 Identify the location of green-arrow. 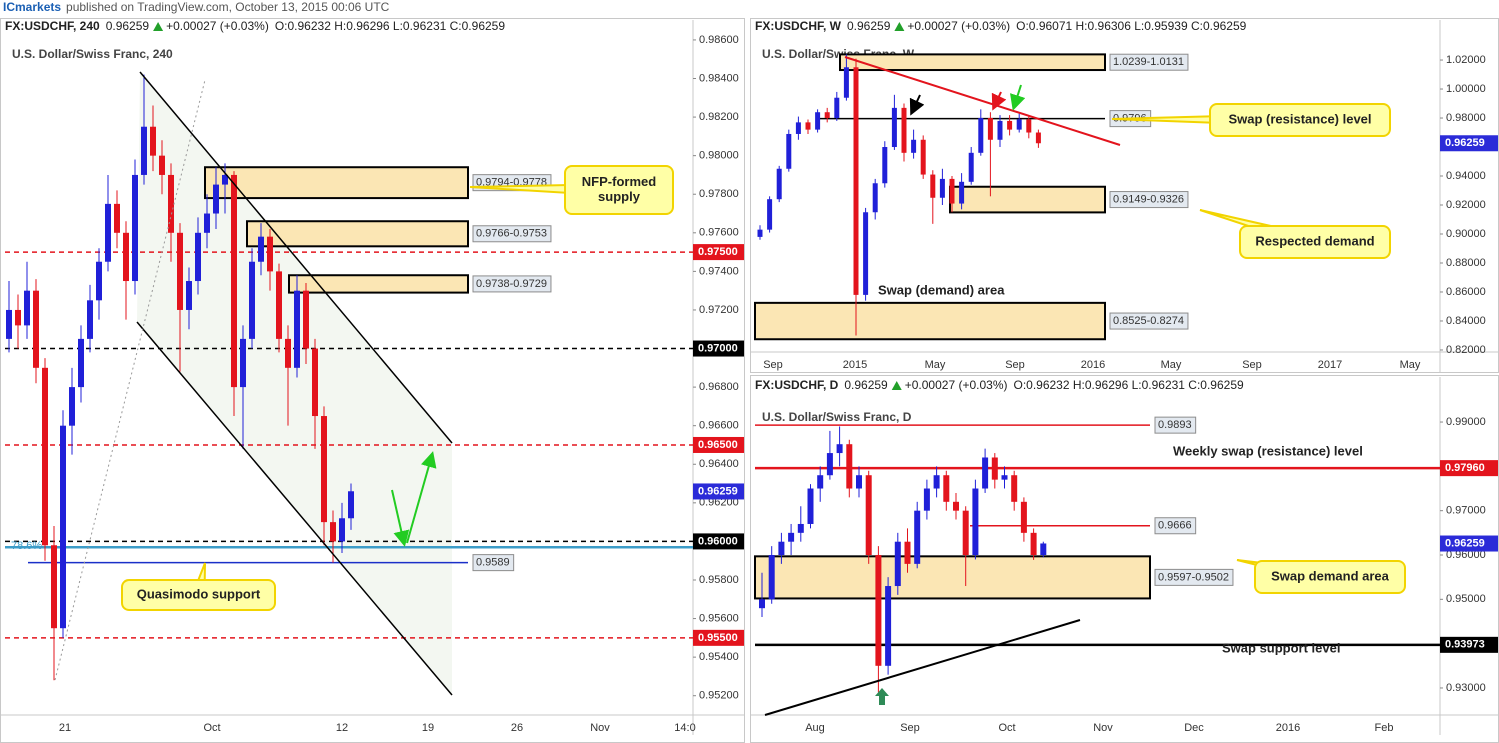
(400, 518).